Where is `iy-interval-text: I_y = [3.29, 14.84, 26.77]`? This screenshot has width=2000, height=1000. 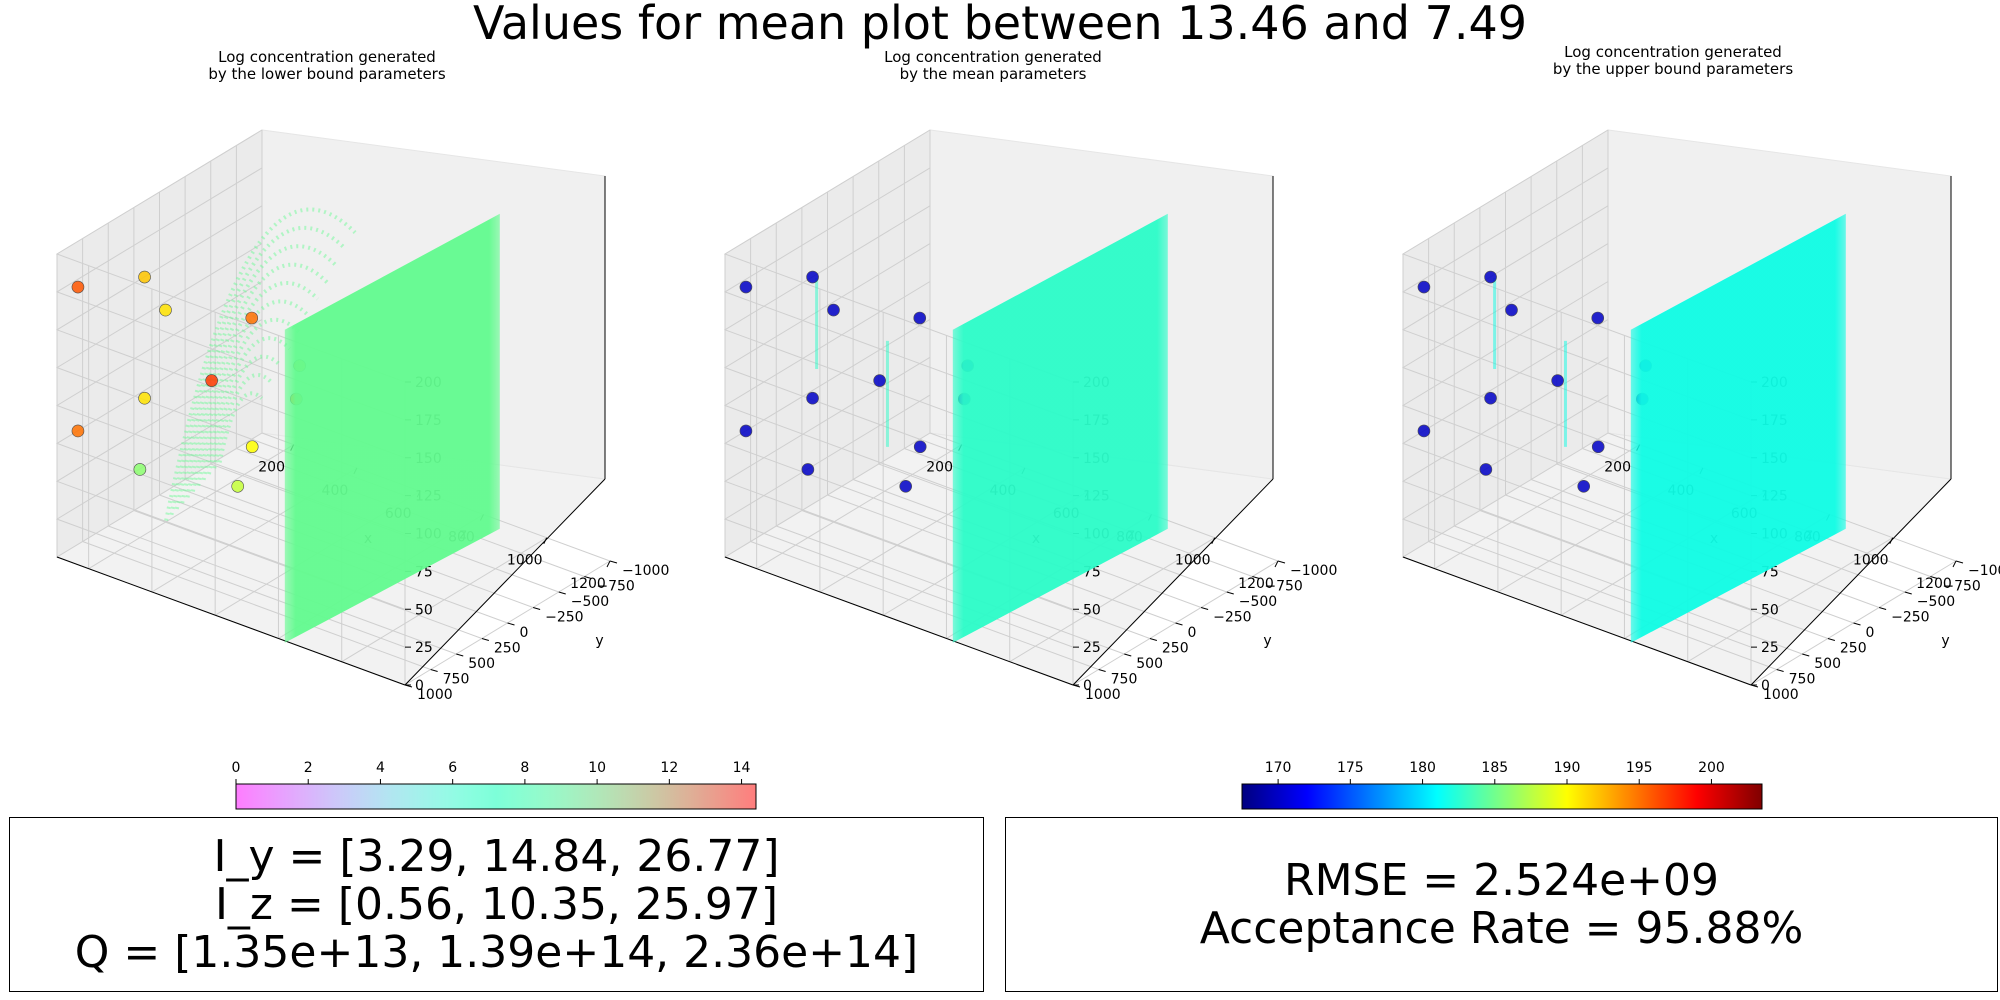
iy-interval-text: I_y = [3.29, 14.84, 26.77] is located at coordinates (496, 856).